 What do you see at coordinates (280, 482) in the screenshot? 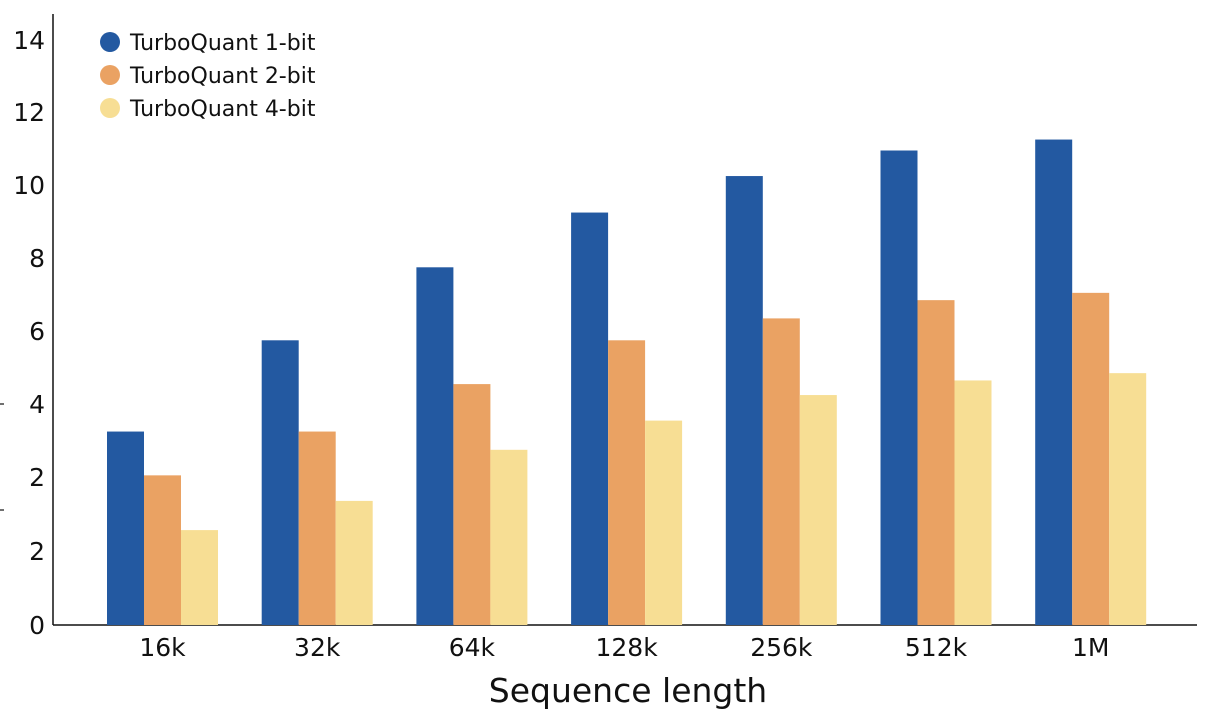
I see `bar-32k-turboquant-1-bit` at bounding box center [280, 482].